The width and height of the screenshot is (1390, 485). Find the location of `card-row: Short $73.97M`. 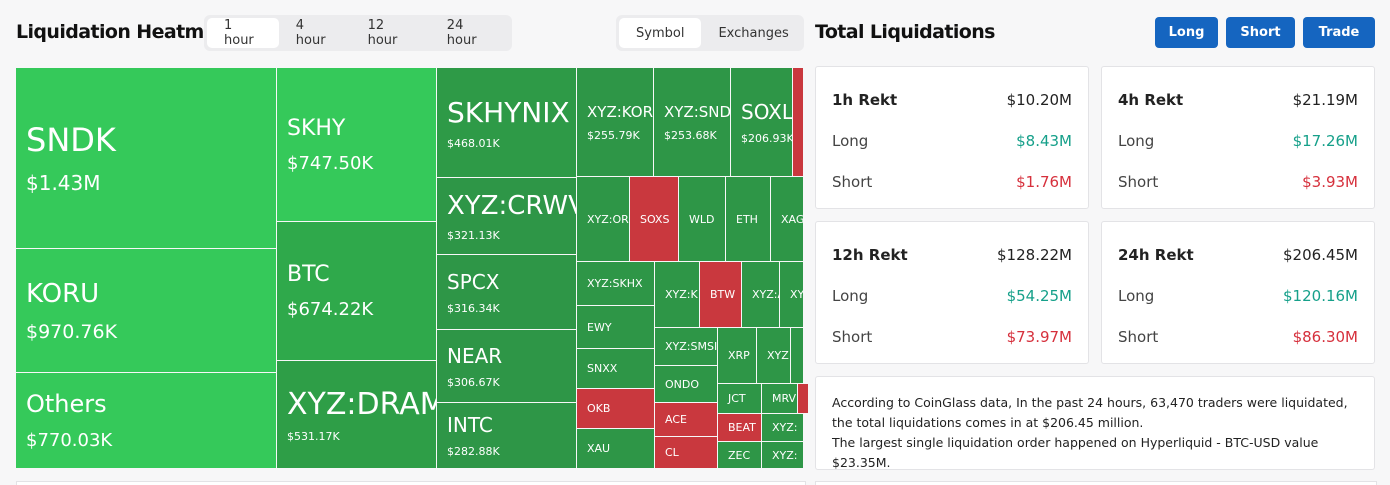

card-row: Short $73.97M is located at coordinates (952, 336).